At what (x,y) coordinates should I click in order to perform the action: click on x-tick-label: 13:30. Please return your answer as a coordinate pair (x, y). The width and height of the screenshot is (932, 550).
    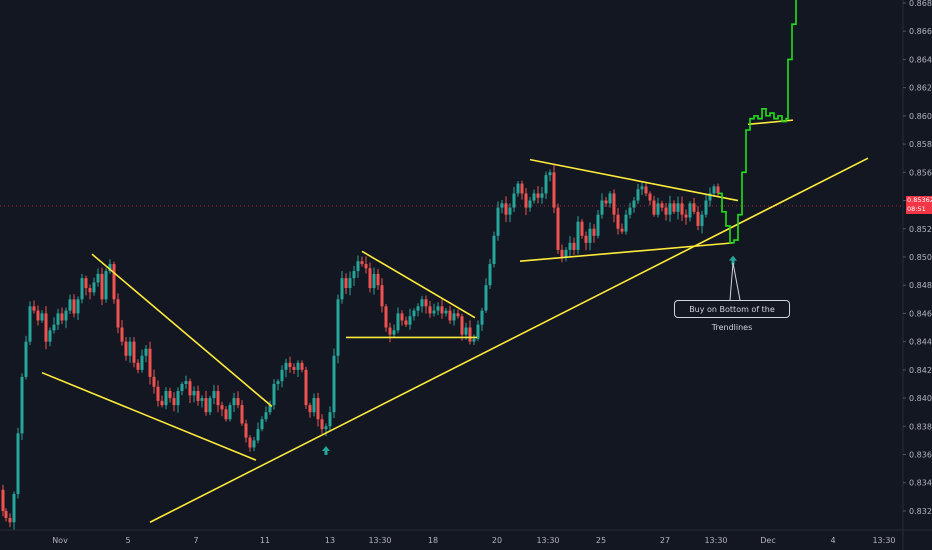
    Looking at the image, I should click on (715, 540).